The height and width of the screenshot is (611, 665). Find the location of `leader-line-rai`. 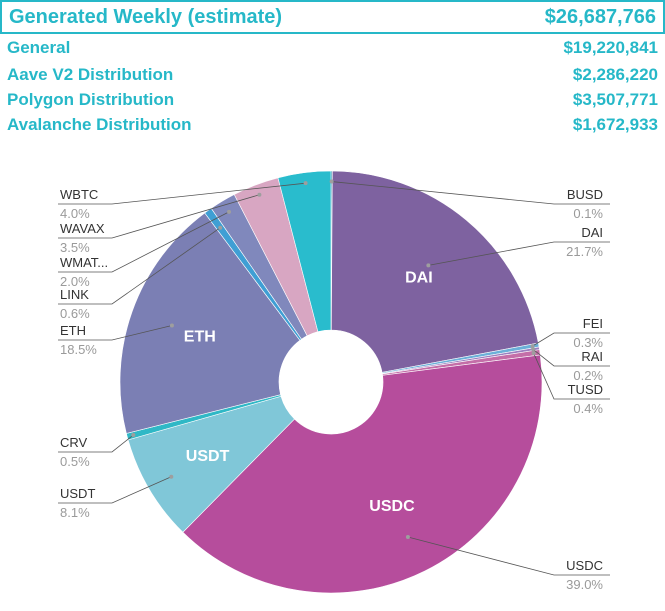

leader-line-rai is located at coordinates (571, 357).